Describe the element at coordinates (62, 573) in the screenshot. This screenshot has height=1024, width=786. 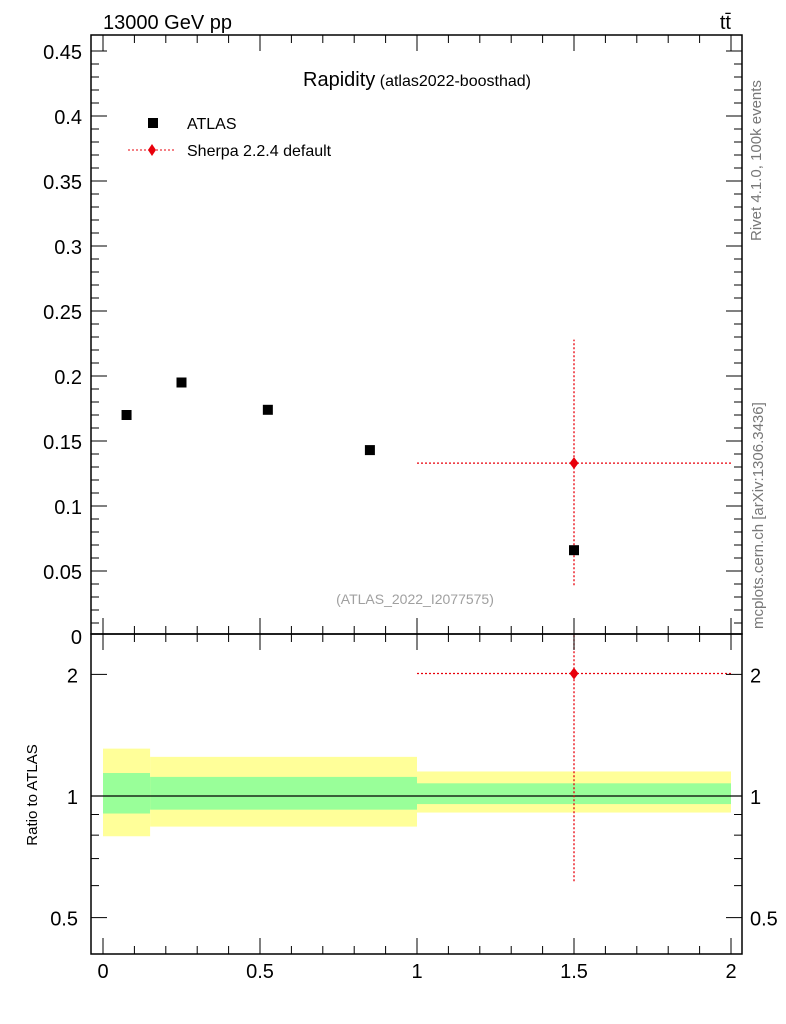
I see `main-y-tick-label: 0.05` at that location.